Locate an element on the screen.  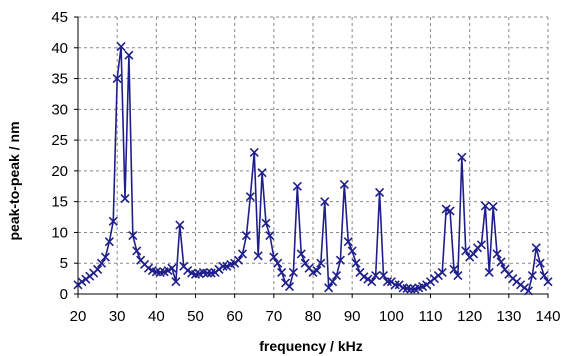
y-tick-label-9: 45 is located at coordinates (59, 17).